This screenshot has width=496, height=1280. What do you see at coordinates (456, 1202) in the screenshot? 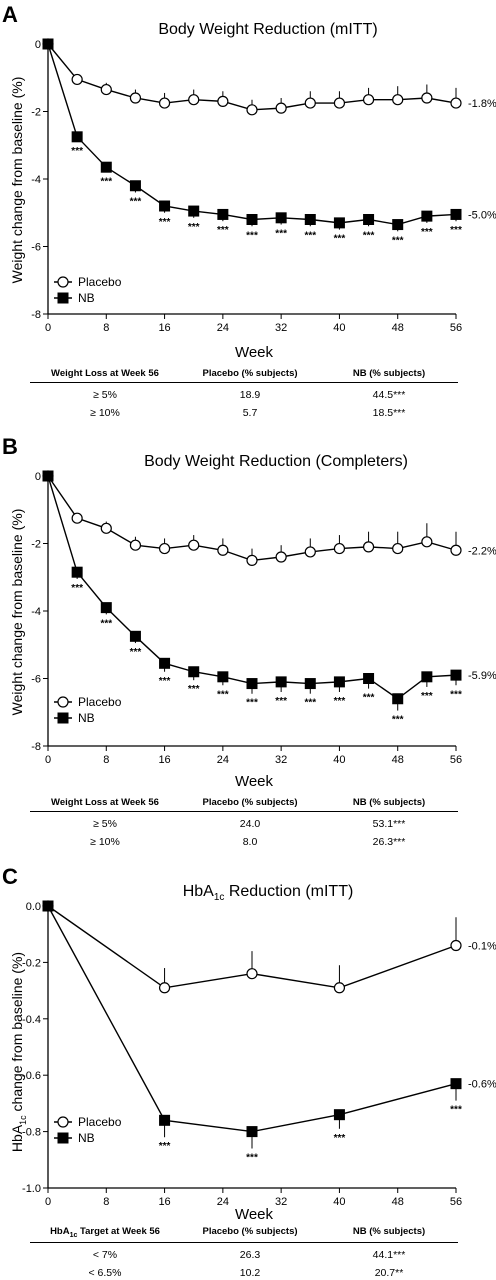
I see `x-tick-label: 56` at bounding box center [456, 1202].